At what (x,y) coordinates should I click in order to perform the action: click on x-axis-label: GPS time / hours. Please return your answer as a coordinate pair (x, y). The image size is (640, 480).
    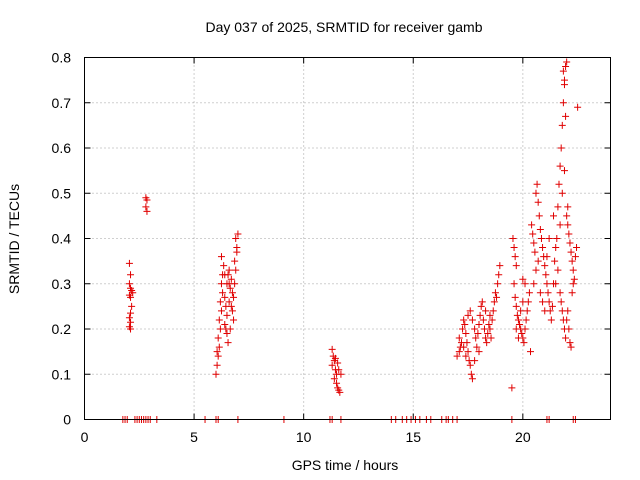
    Looking at the image, I should click on (345, 465).